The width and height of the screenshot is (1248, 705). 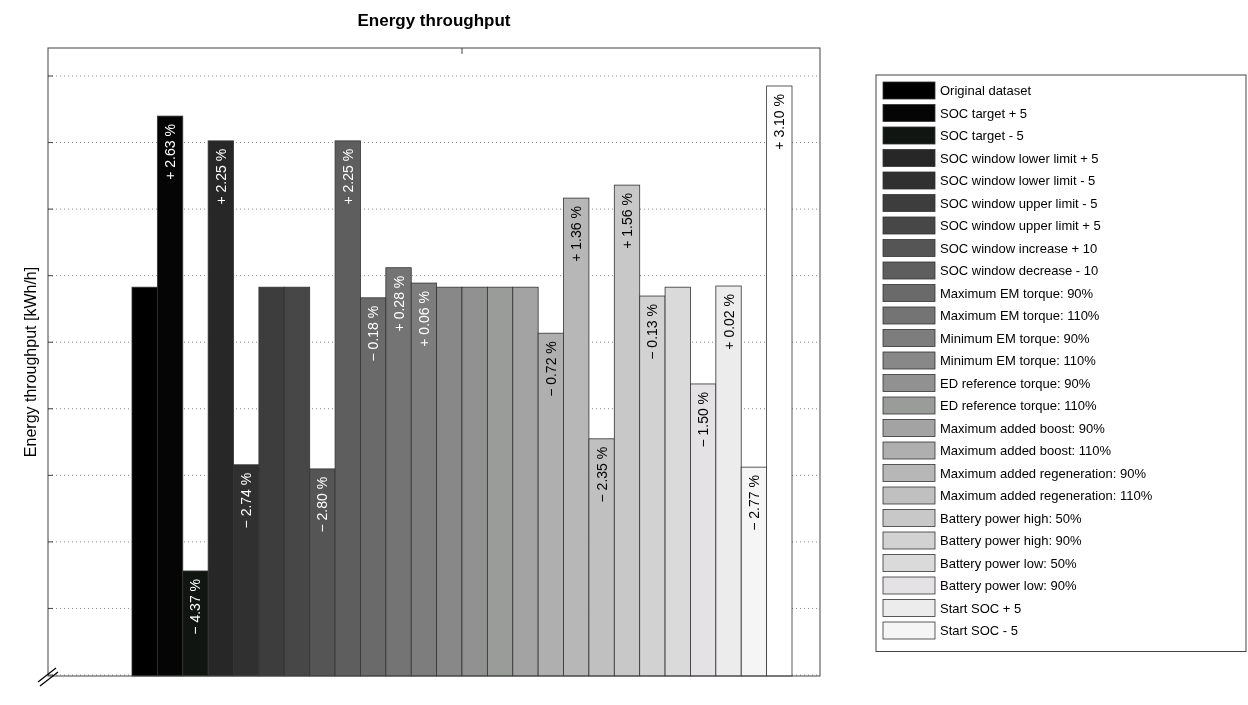 I want to click on annotation: + 0.06 %, so click(x=423, y=319).